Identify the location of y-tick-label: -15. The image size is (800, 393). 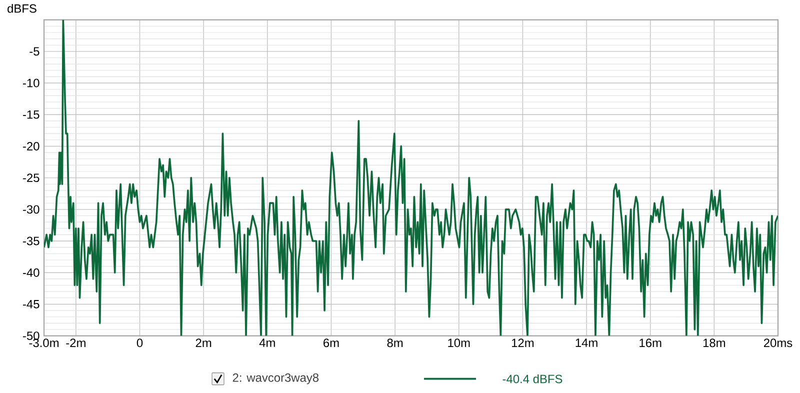
(31, 114).